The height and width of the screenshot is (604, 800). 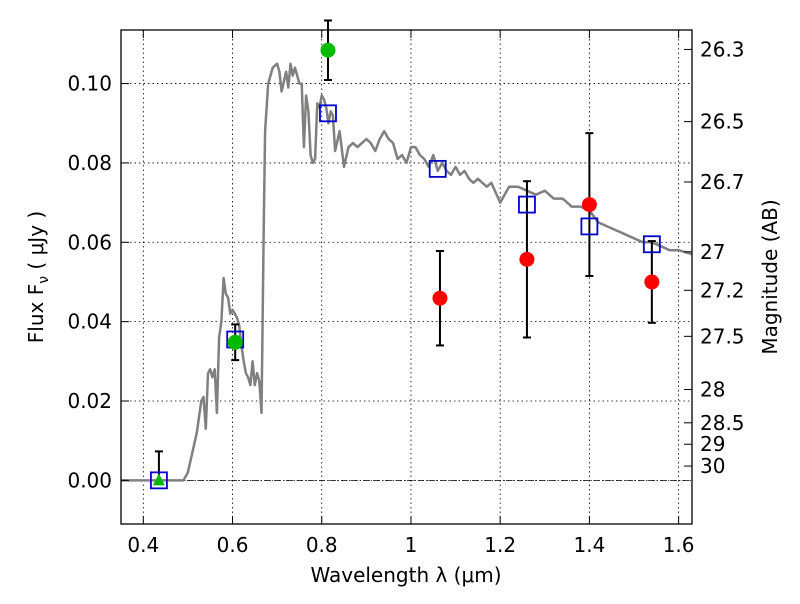 I want to click on y-tick-label: 0.04, so click(x=89, y=322).